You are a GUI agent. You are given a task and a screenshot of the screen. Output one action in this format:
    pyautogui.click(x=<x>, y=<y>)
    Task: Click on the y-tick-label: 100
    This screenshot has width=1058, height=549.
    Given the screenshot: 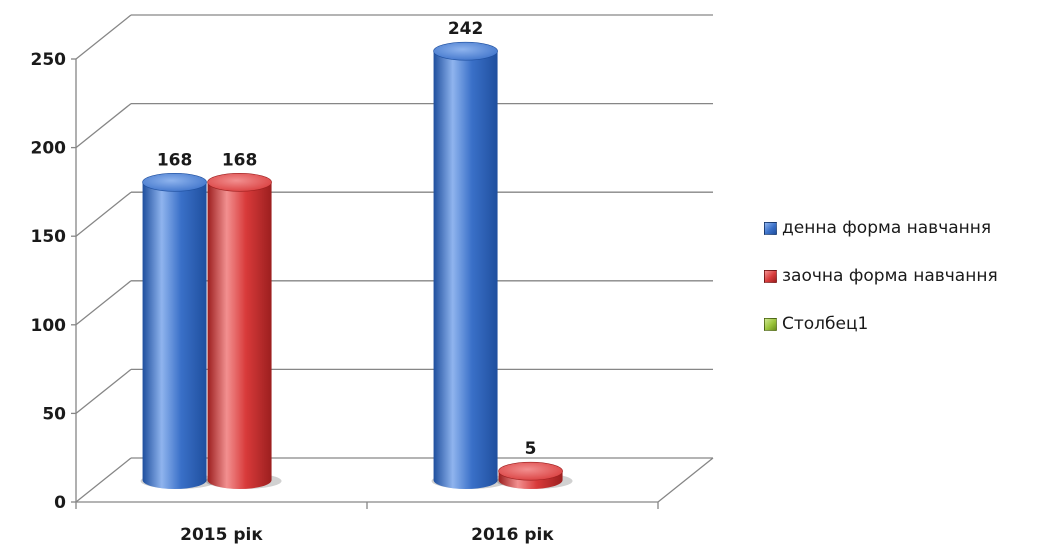 What is the action you would take?
    pyautogui.click(x=49, y=326)
    